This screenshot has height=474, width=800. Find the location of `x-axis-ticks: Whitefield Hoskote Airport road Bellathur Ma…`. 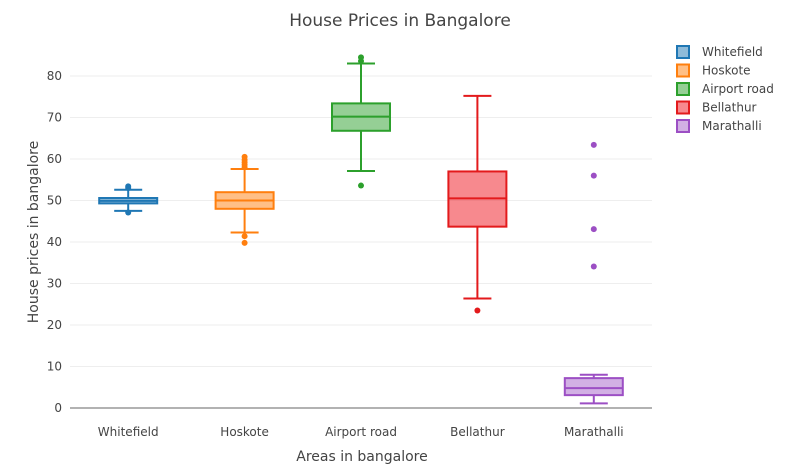

x-axis-ticks: Whitefield Hoskote Airport road Bellathur Ma… is located at coordinates (361, 432).